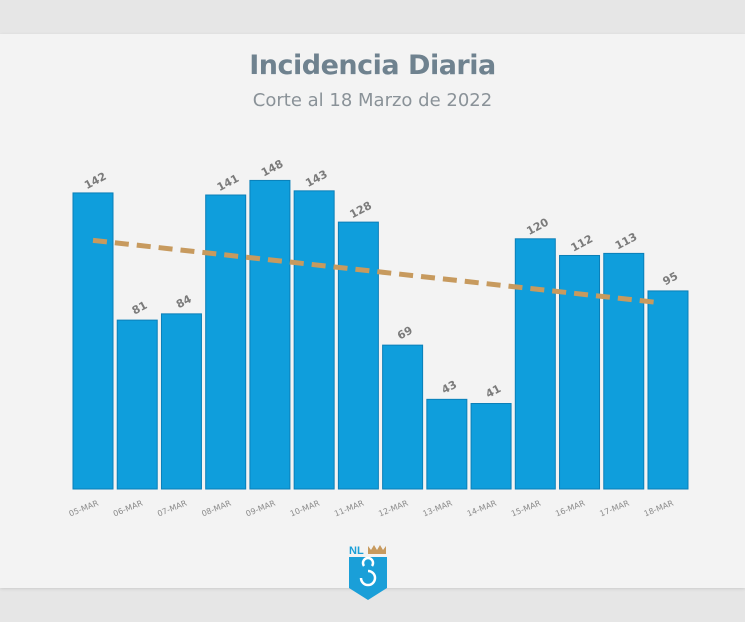  What do you see at coordinates (368, 578) in the screenshot?
I see `shield-icon` at bounding box center [368, 578].